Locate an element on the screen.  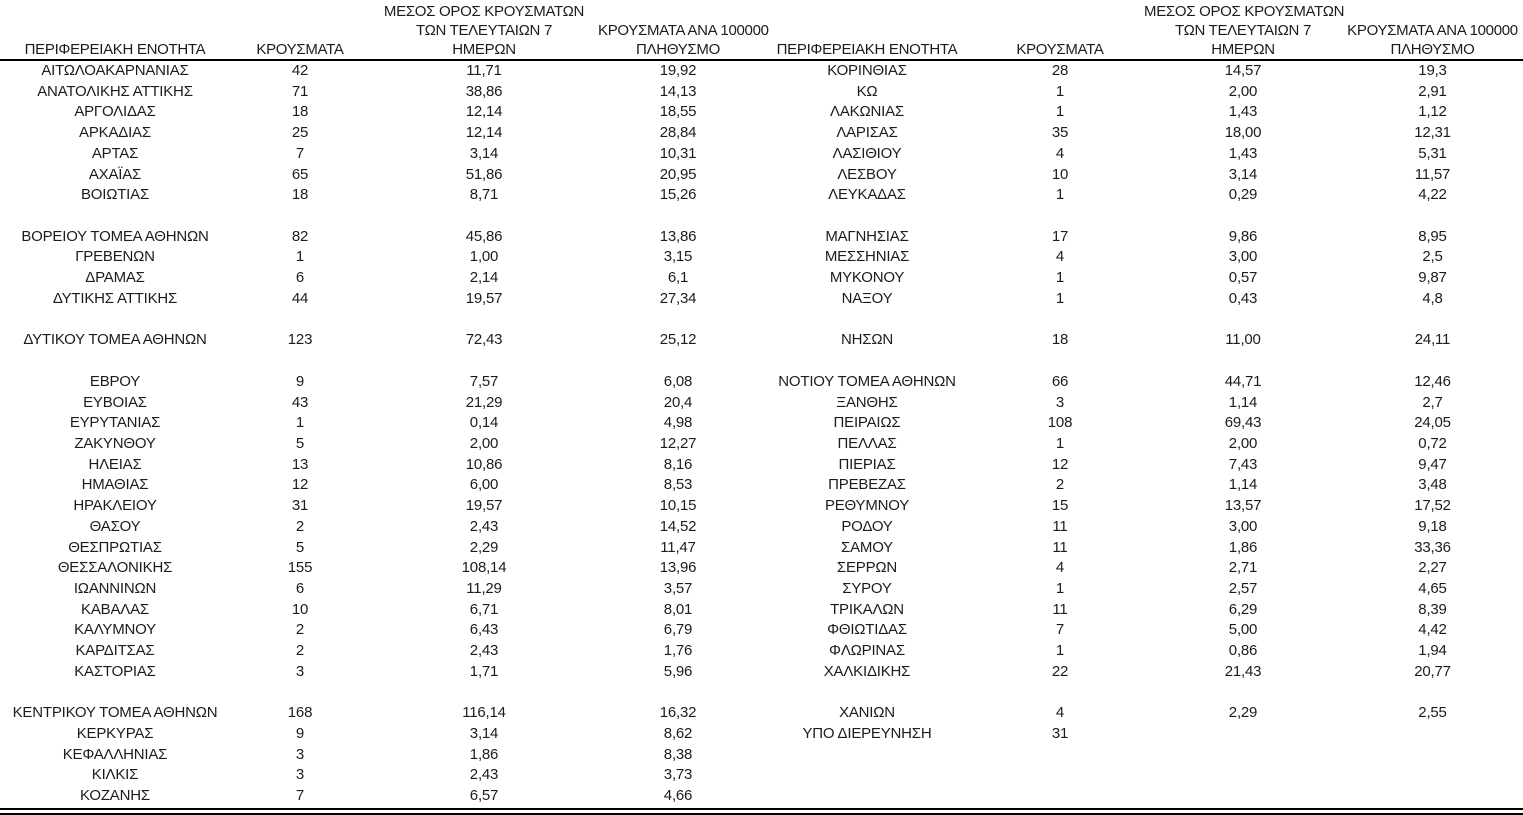
avg7-cell: 11,00 is located at coordinates (1243, 340).